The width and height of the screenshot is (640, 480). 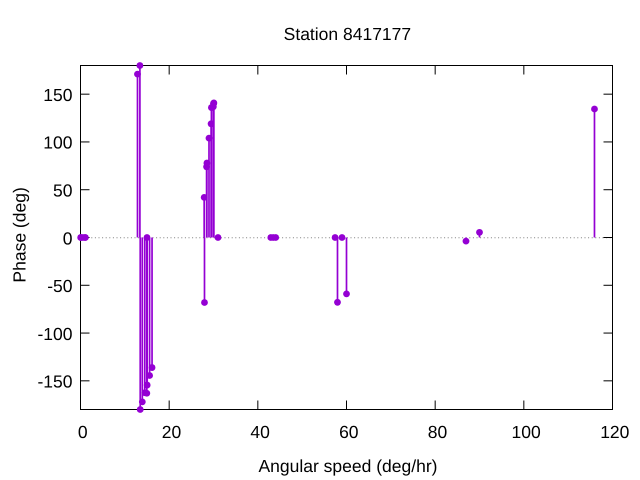 I want to click on svg-text: Phase (deg), so click(x=20, y=234).